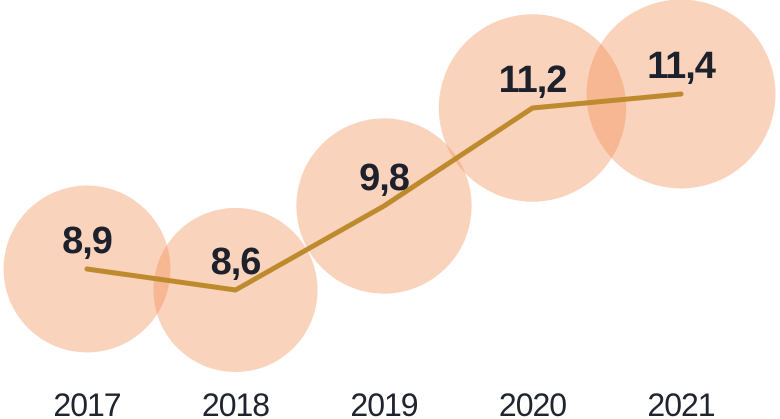 The height and width of the screenshot is (419, 780). I want to click on year-label-2020: 2020, so click(532, 403).